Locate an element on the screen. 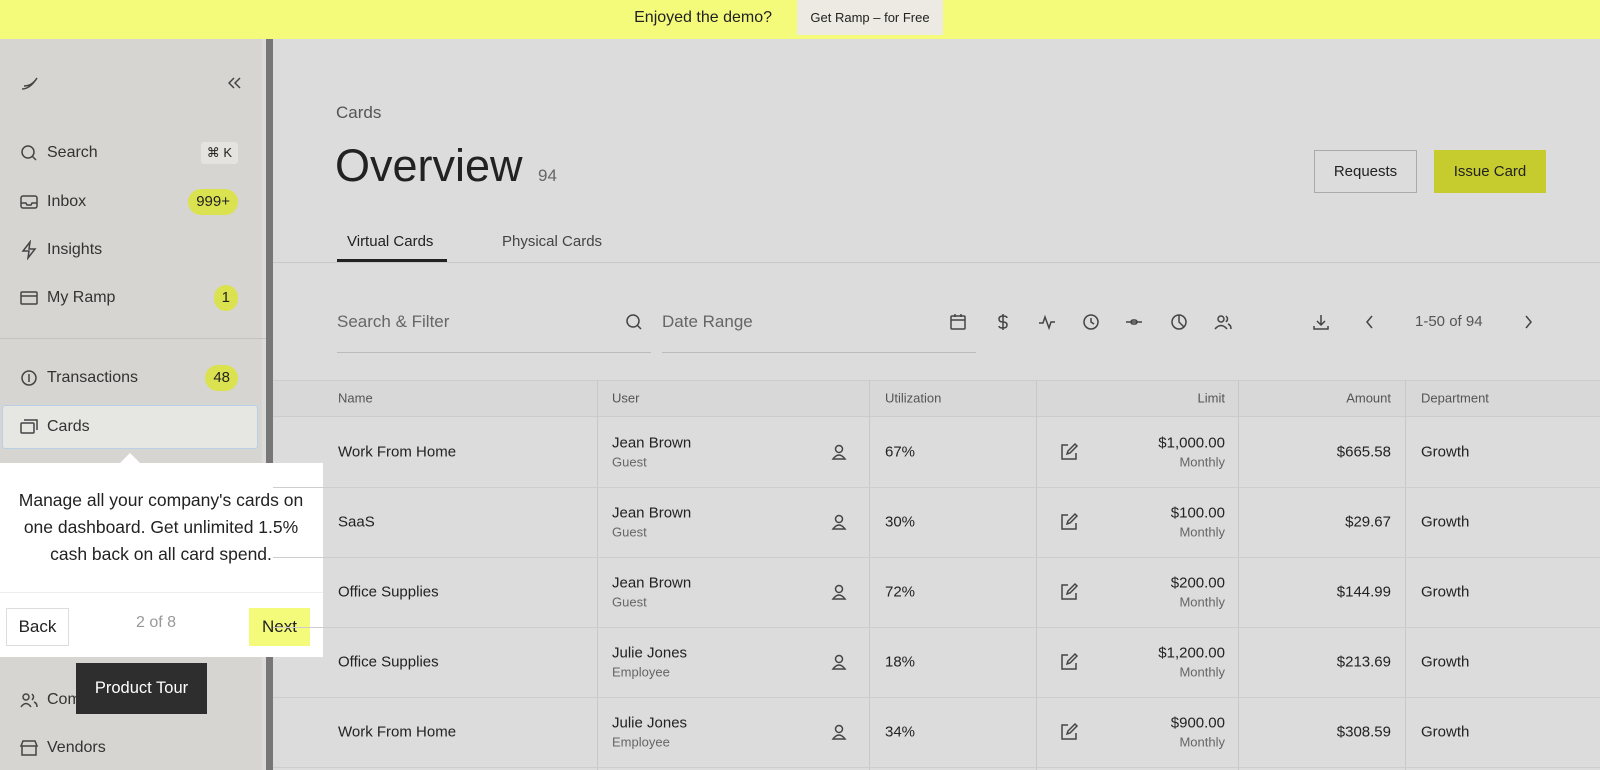 The image size is (1600, 770). column-header: User is located at coordinates (626, 398).